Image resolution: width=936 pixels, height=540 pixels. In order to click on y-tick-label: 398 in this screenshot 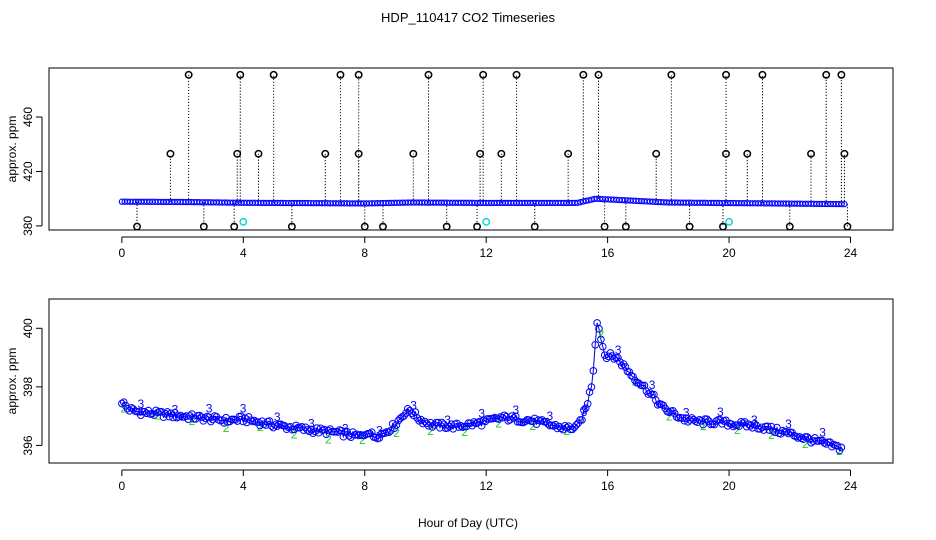, I will do `click(28, 387)`.